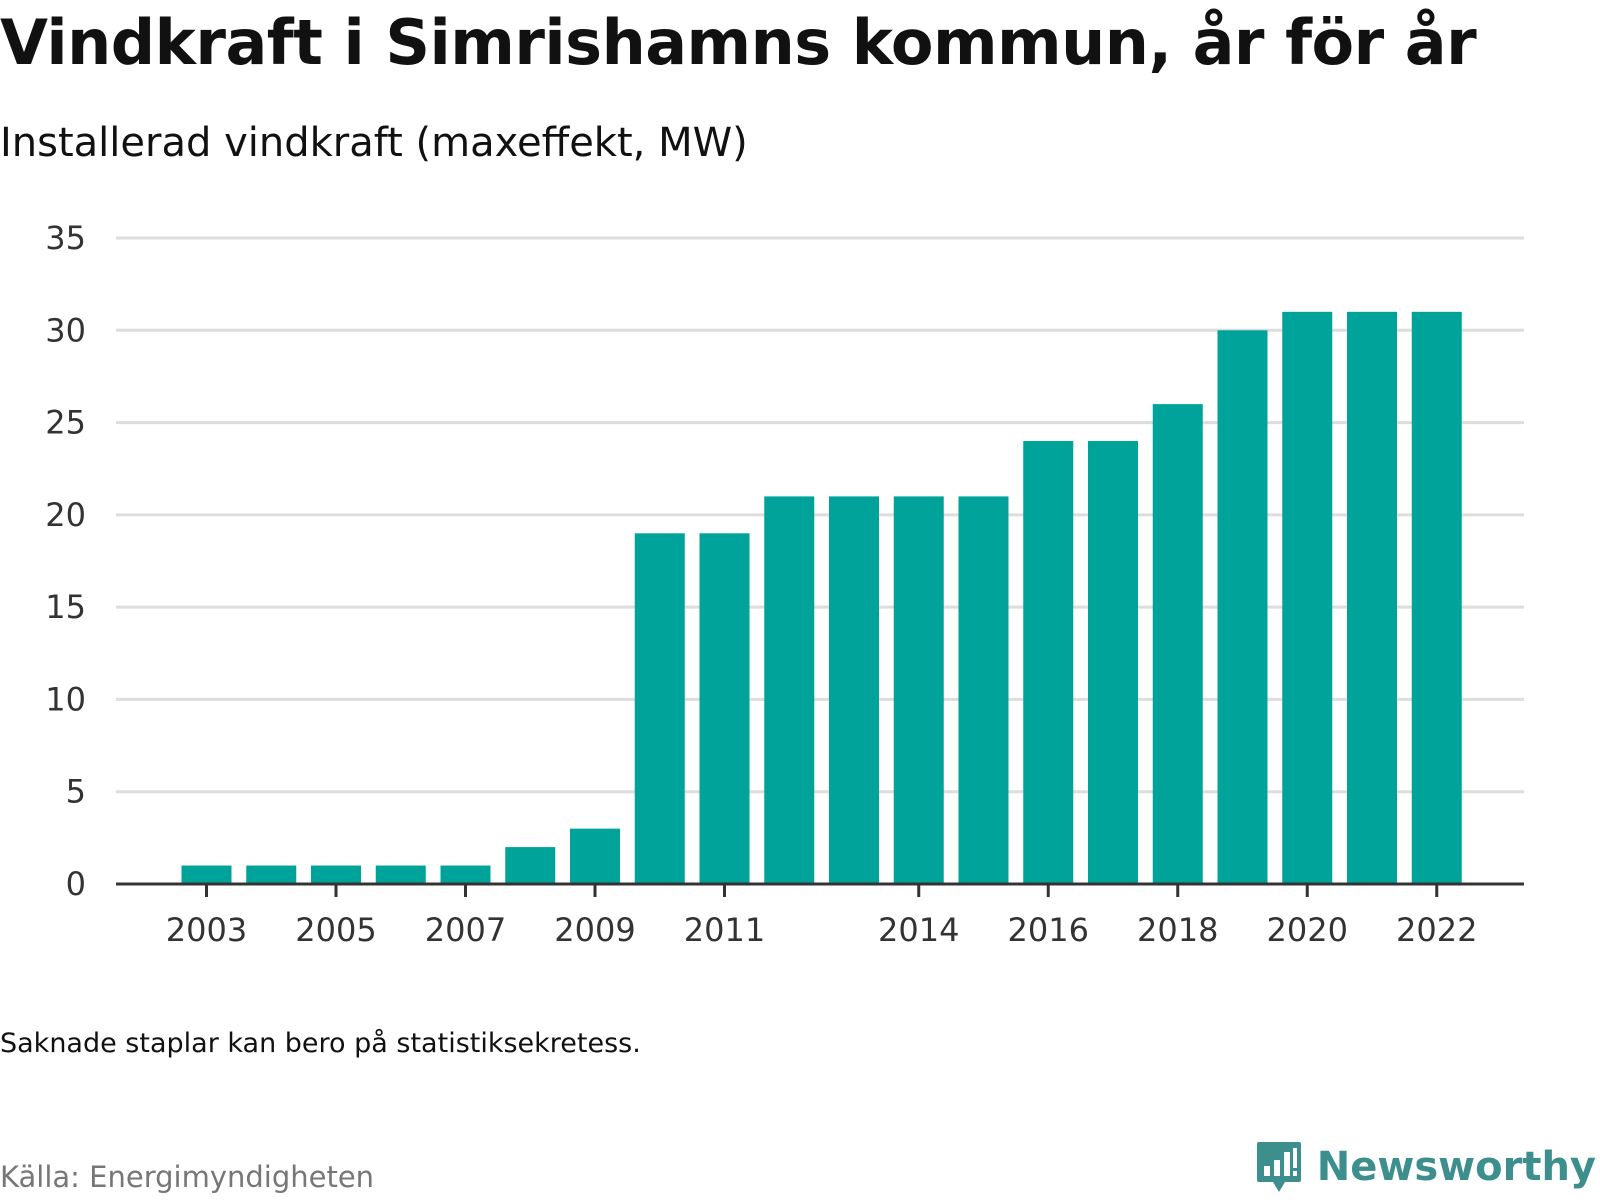  I want to click on x-tick-label: 2005, so click(335, 930).